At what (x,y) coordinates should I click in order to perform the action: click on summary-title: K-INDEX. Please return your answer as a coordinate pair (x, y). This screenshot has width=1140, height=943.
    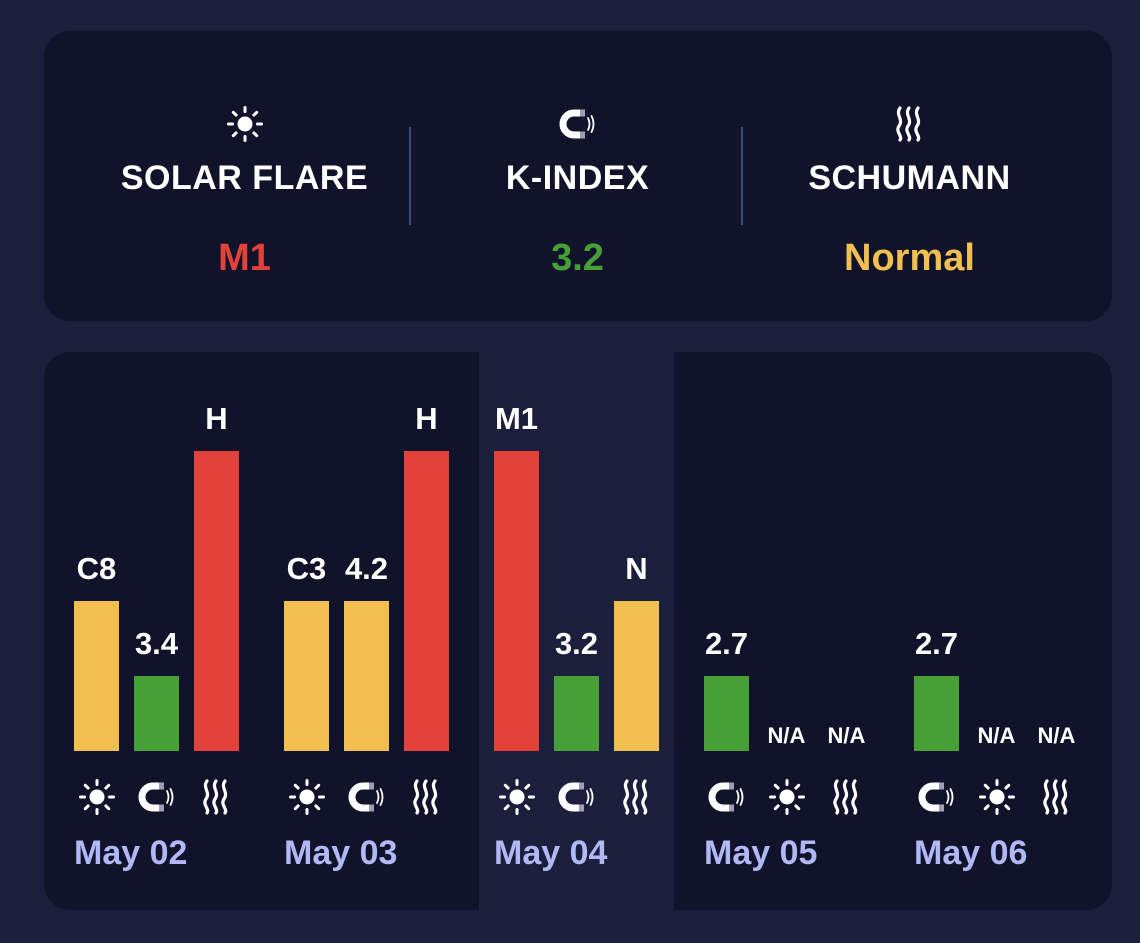
    Looking at the image, I should click on (577, 178).